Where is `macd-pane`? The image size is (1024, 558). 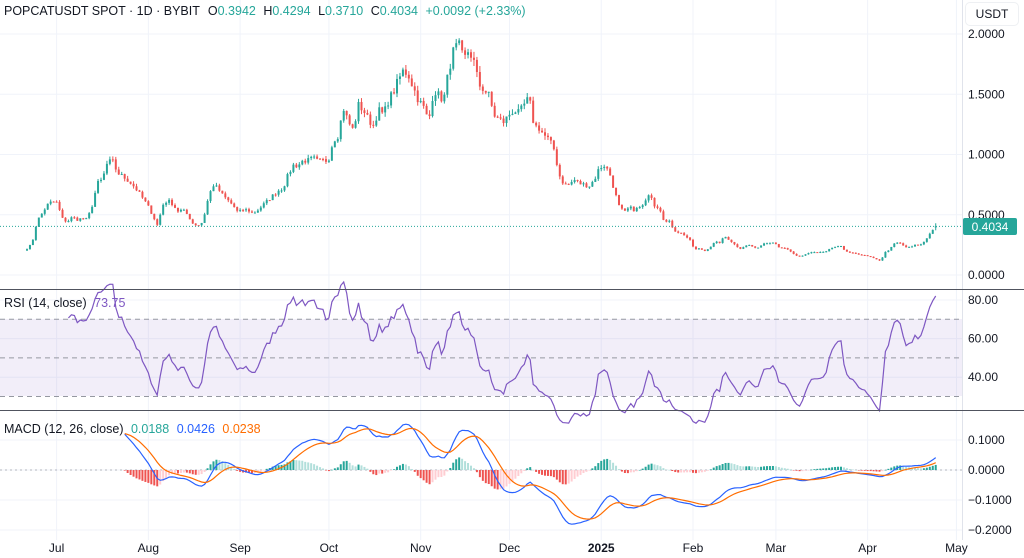
macd-pane is located at coordinates (530, 474).